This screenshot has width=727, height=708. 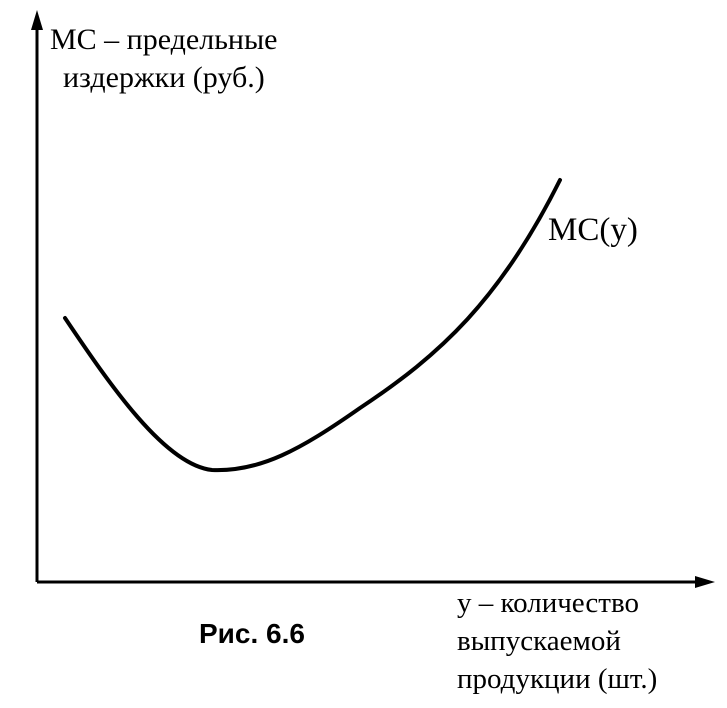 I want to click on y-axis-label-line1: MC – предельные, so click(x=163, y=39).